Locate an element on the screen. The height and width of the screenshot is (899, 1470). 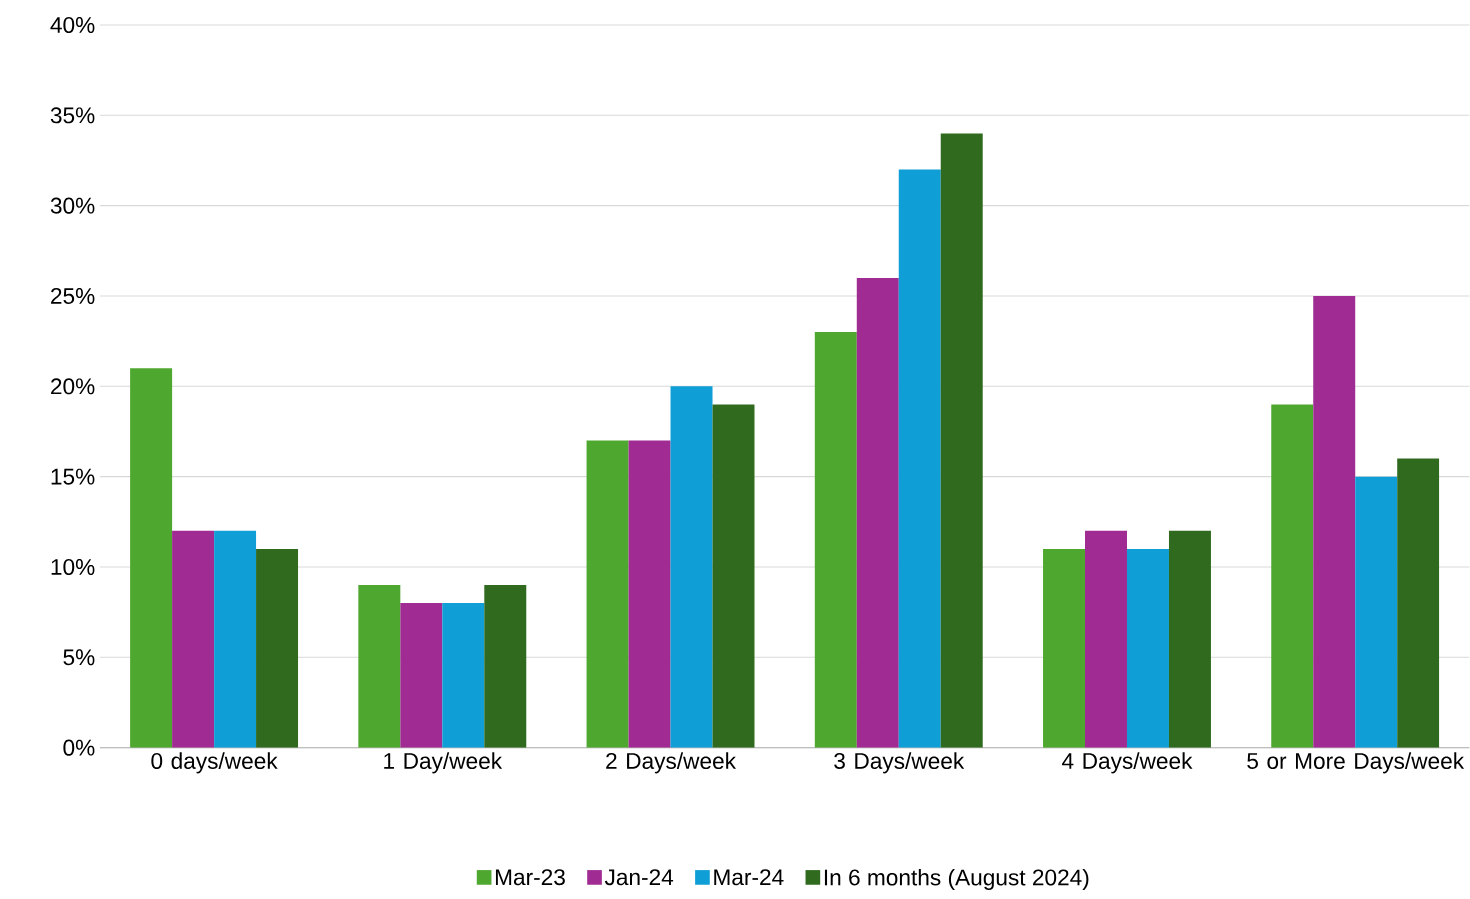
y-tick-label: 35% is located at coordinates (72, 115).